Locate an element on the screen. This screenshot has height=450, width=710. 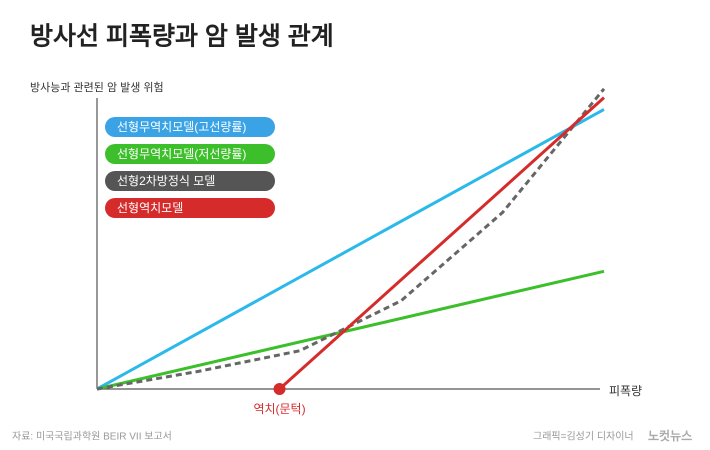
logo: 노컷뉴스 is located at coordinates (670, 435).